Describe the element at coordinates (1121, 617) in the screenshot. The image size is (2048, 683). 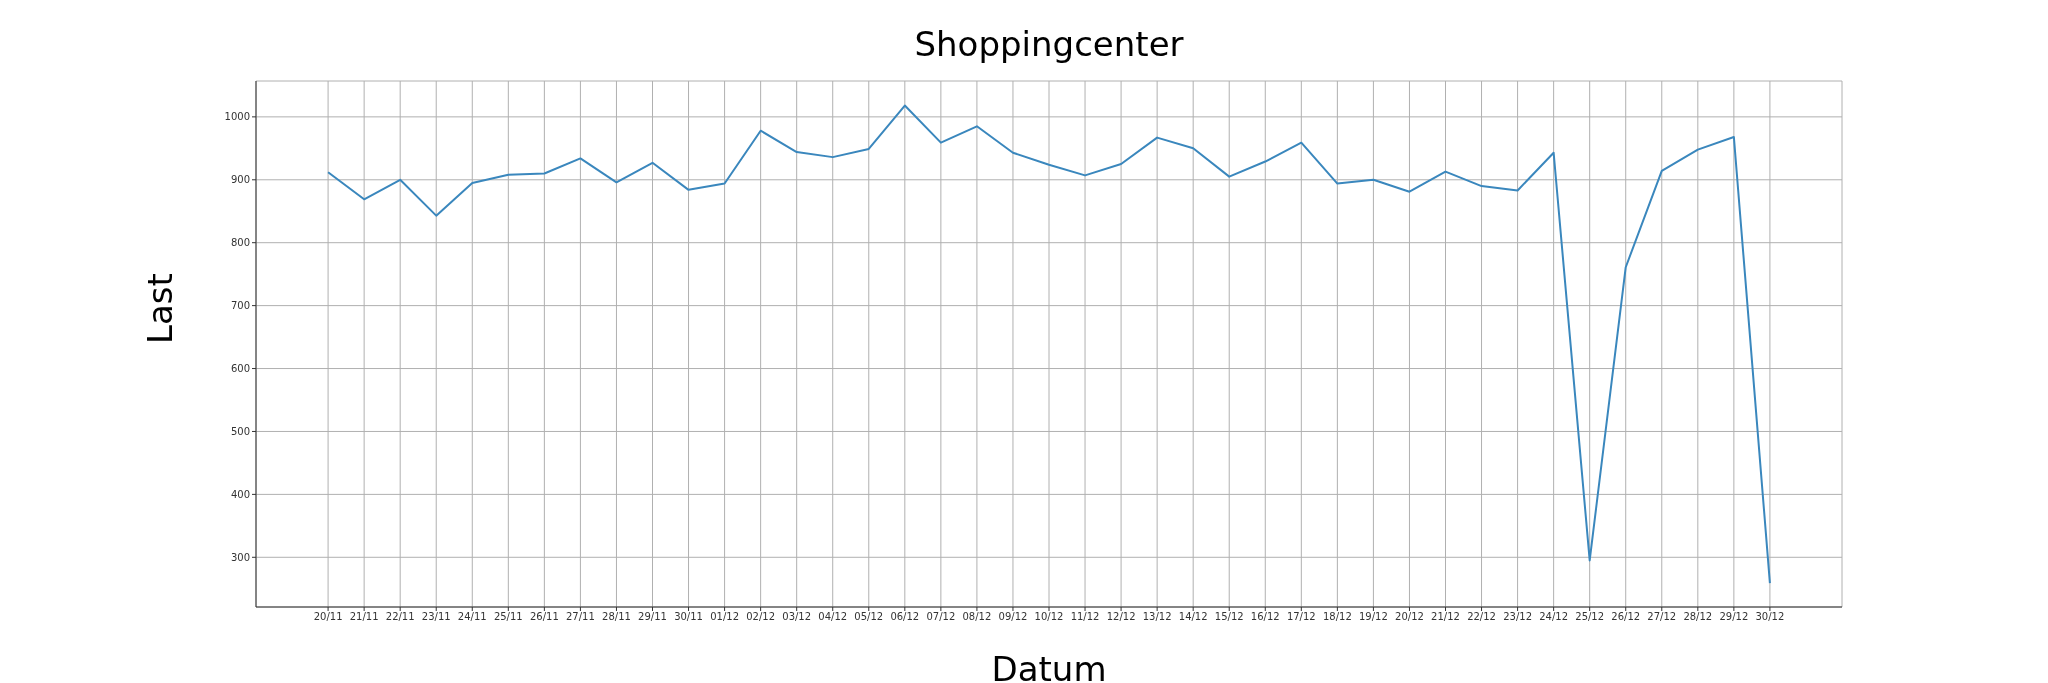
I see `x-tick-label: 12/12` at that location.